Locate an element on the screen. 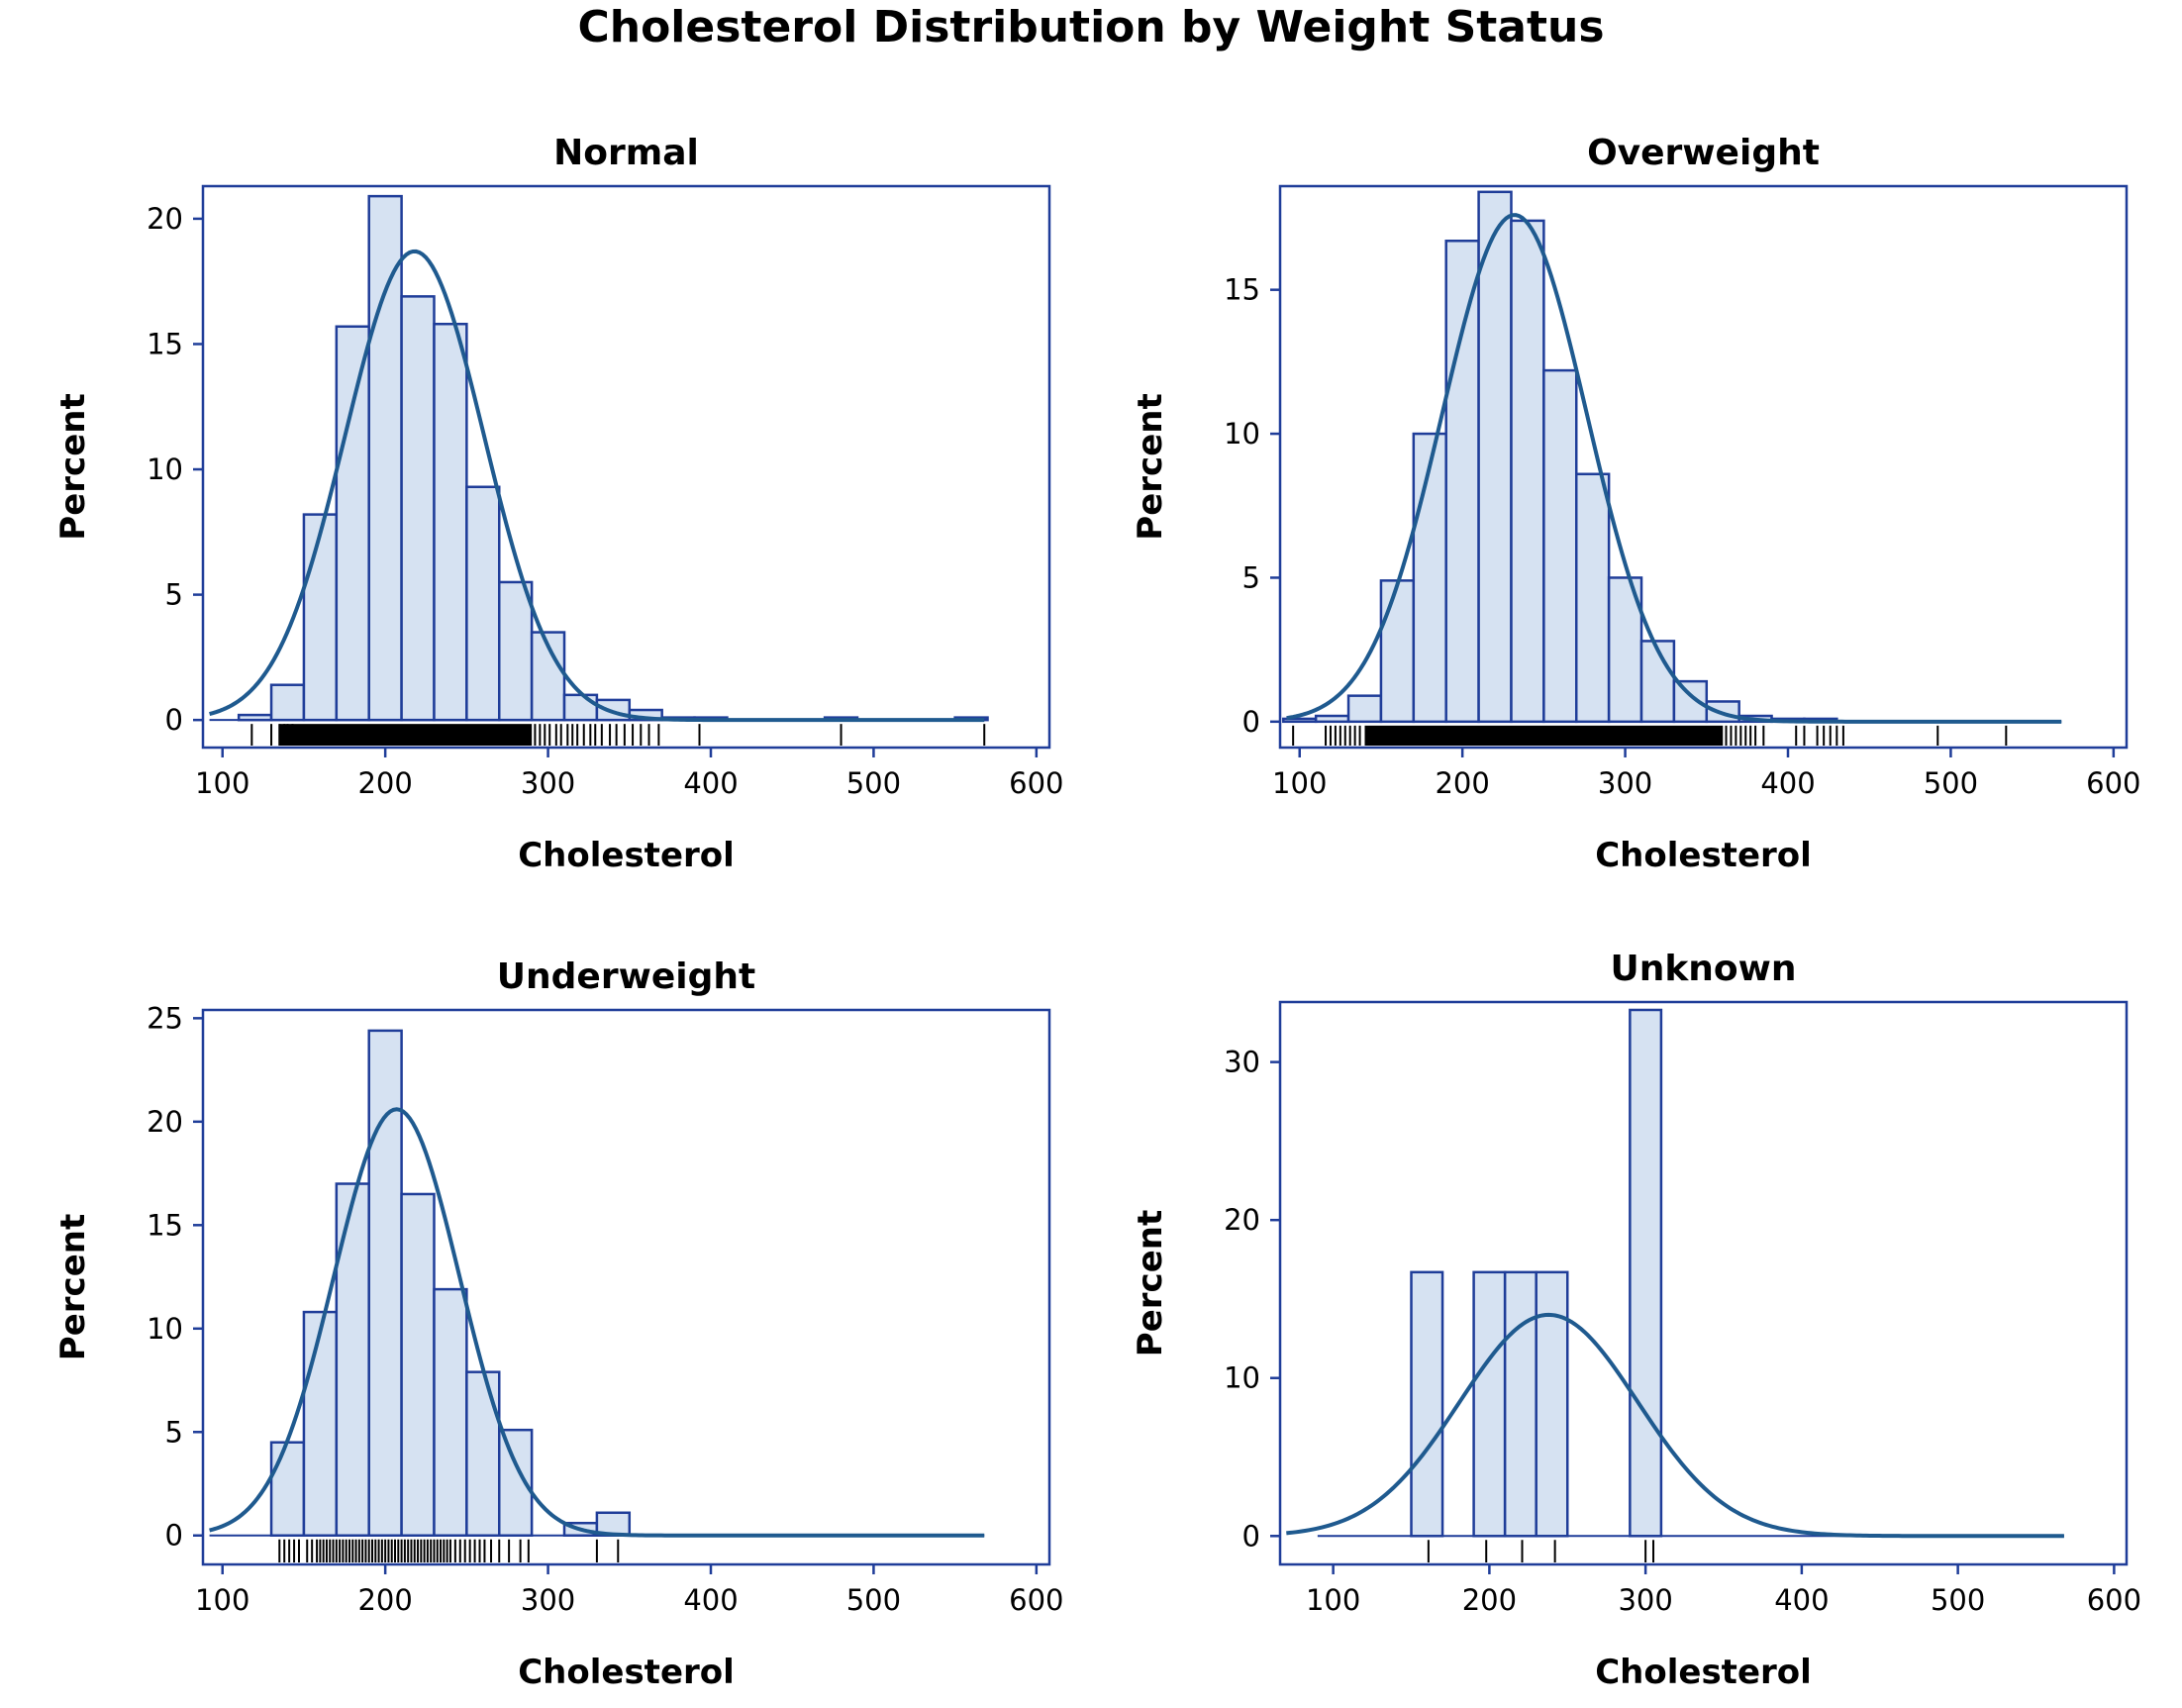 Image resolution: width=2182 pixels, height=1708 pixels. panel-title: Overweight is located at coordinates (1704, 153).